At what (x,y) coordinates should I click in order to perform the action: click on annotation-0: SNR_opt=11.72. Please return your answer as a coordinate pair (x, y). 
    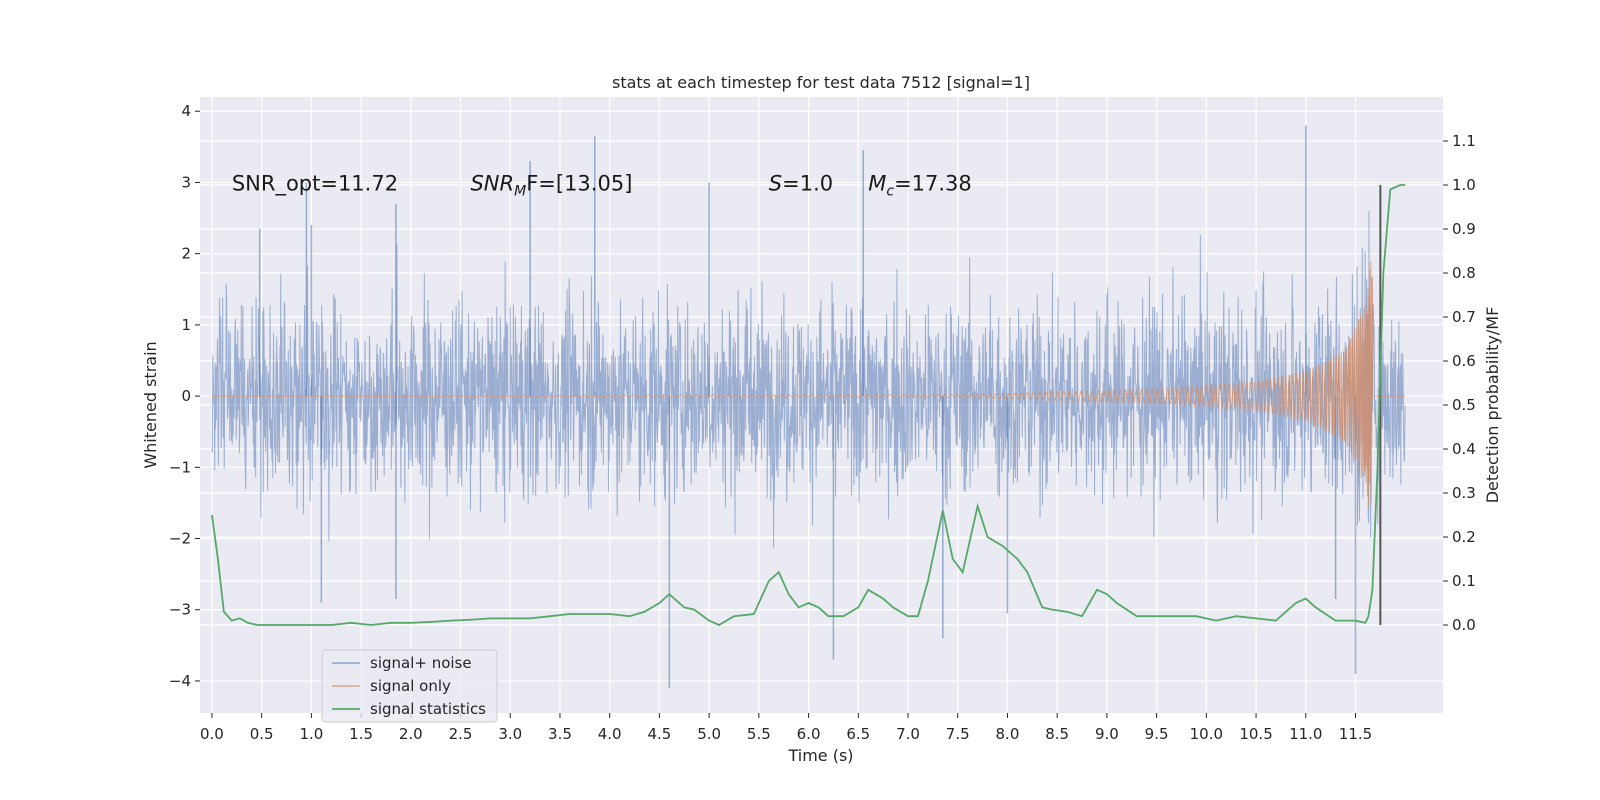
    Looking at the image, I should click on (315, 183).